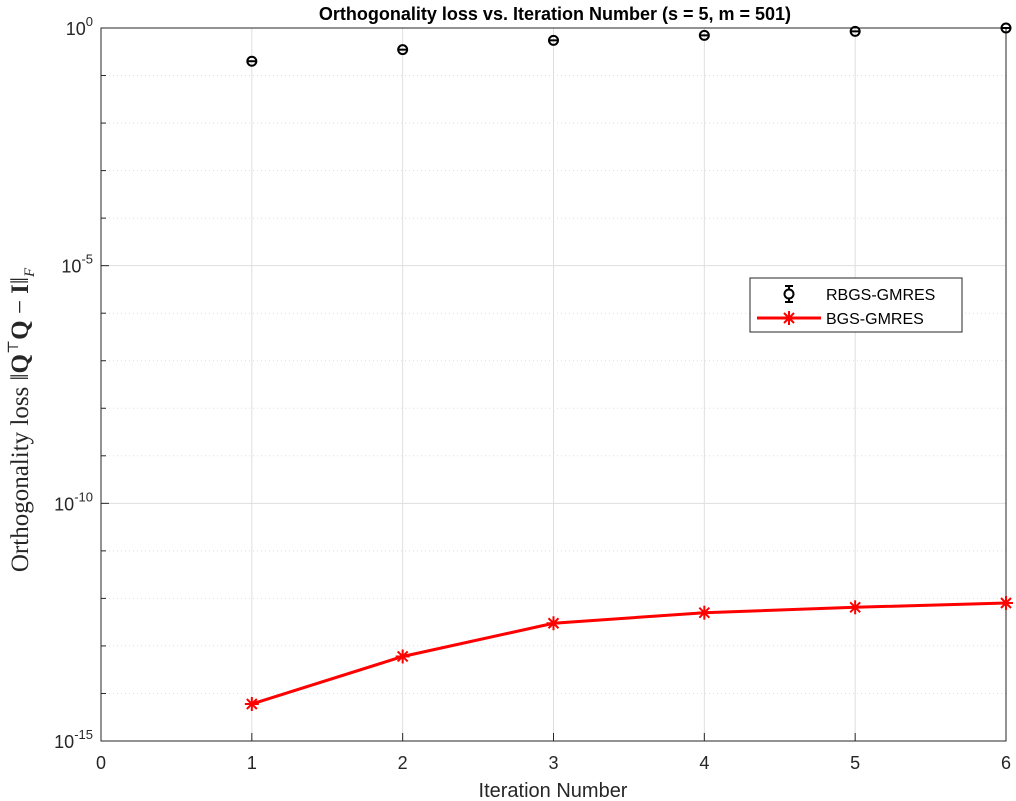  I want to click on y-axis-label-transpose: ⊤, so click(14, 347).